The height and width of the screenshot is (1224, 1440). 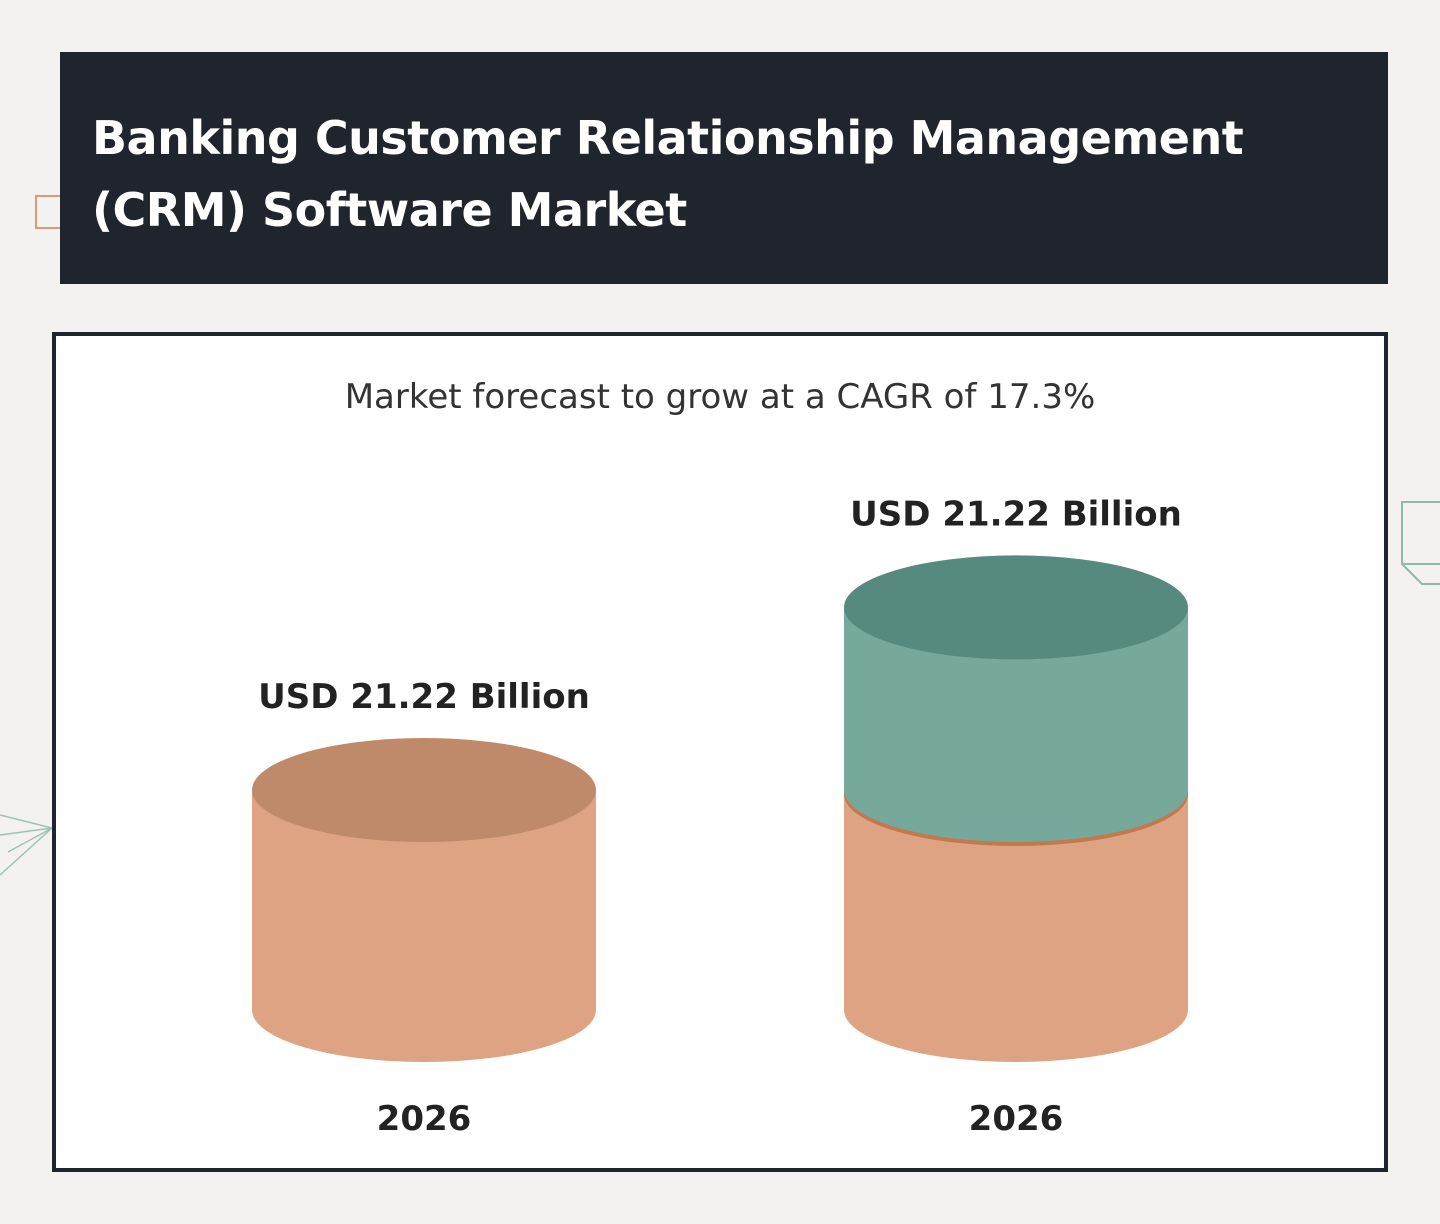 What do you see at coordinates (424, 1119) in the screenshot?
I see `category-label-1: 2026` at bounding box center [424, 1119].